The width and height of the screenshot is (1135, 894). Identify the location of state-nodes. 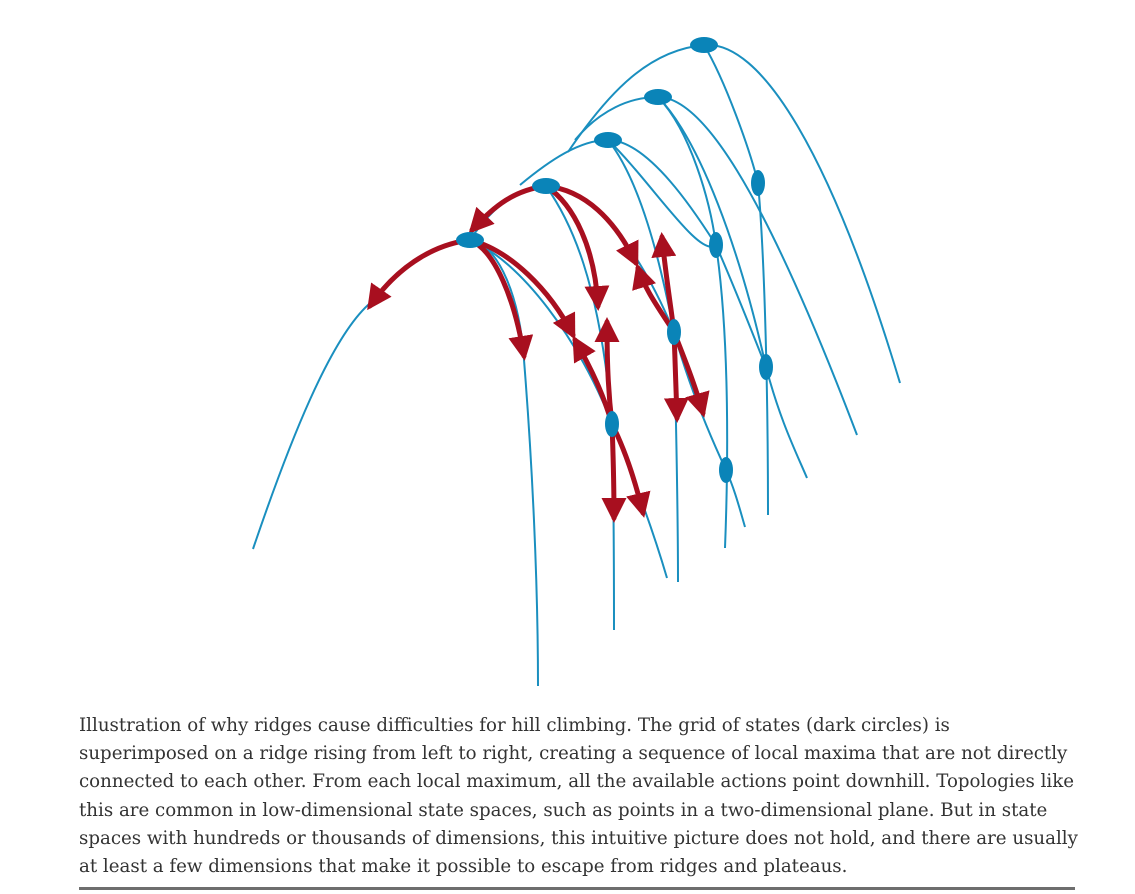
(614, 260).